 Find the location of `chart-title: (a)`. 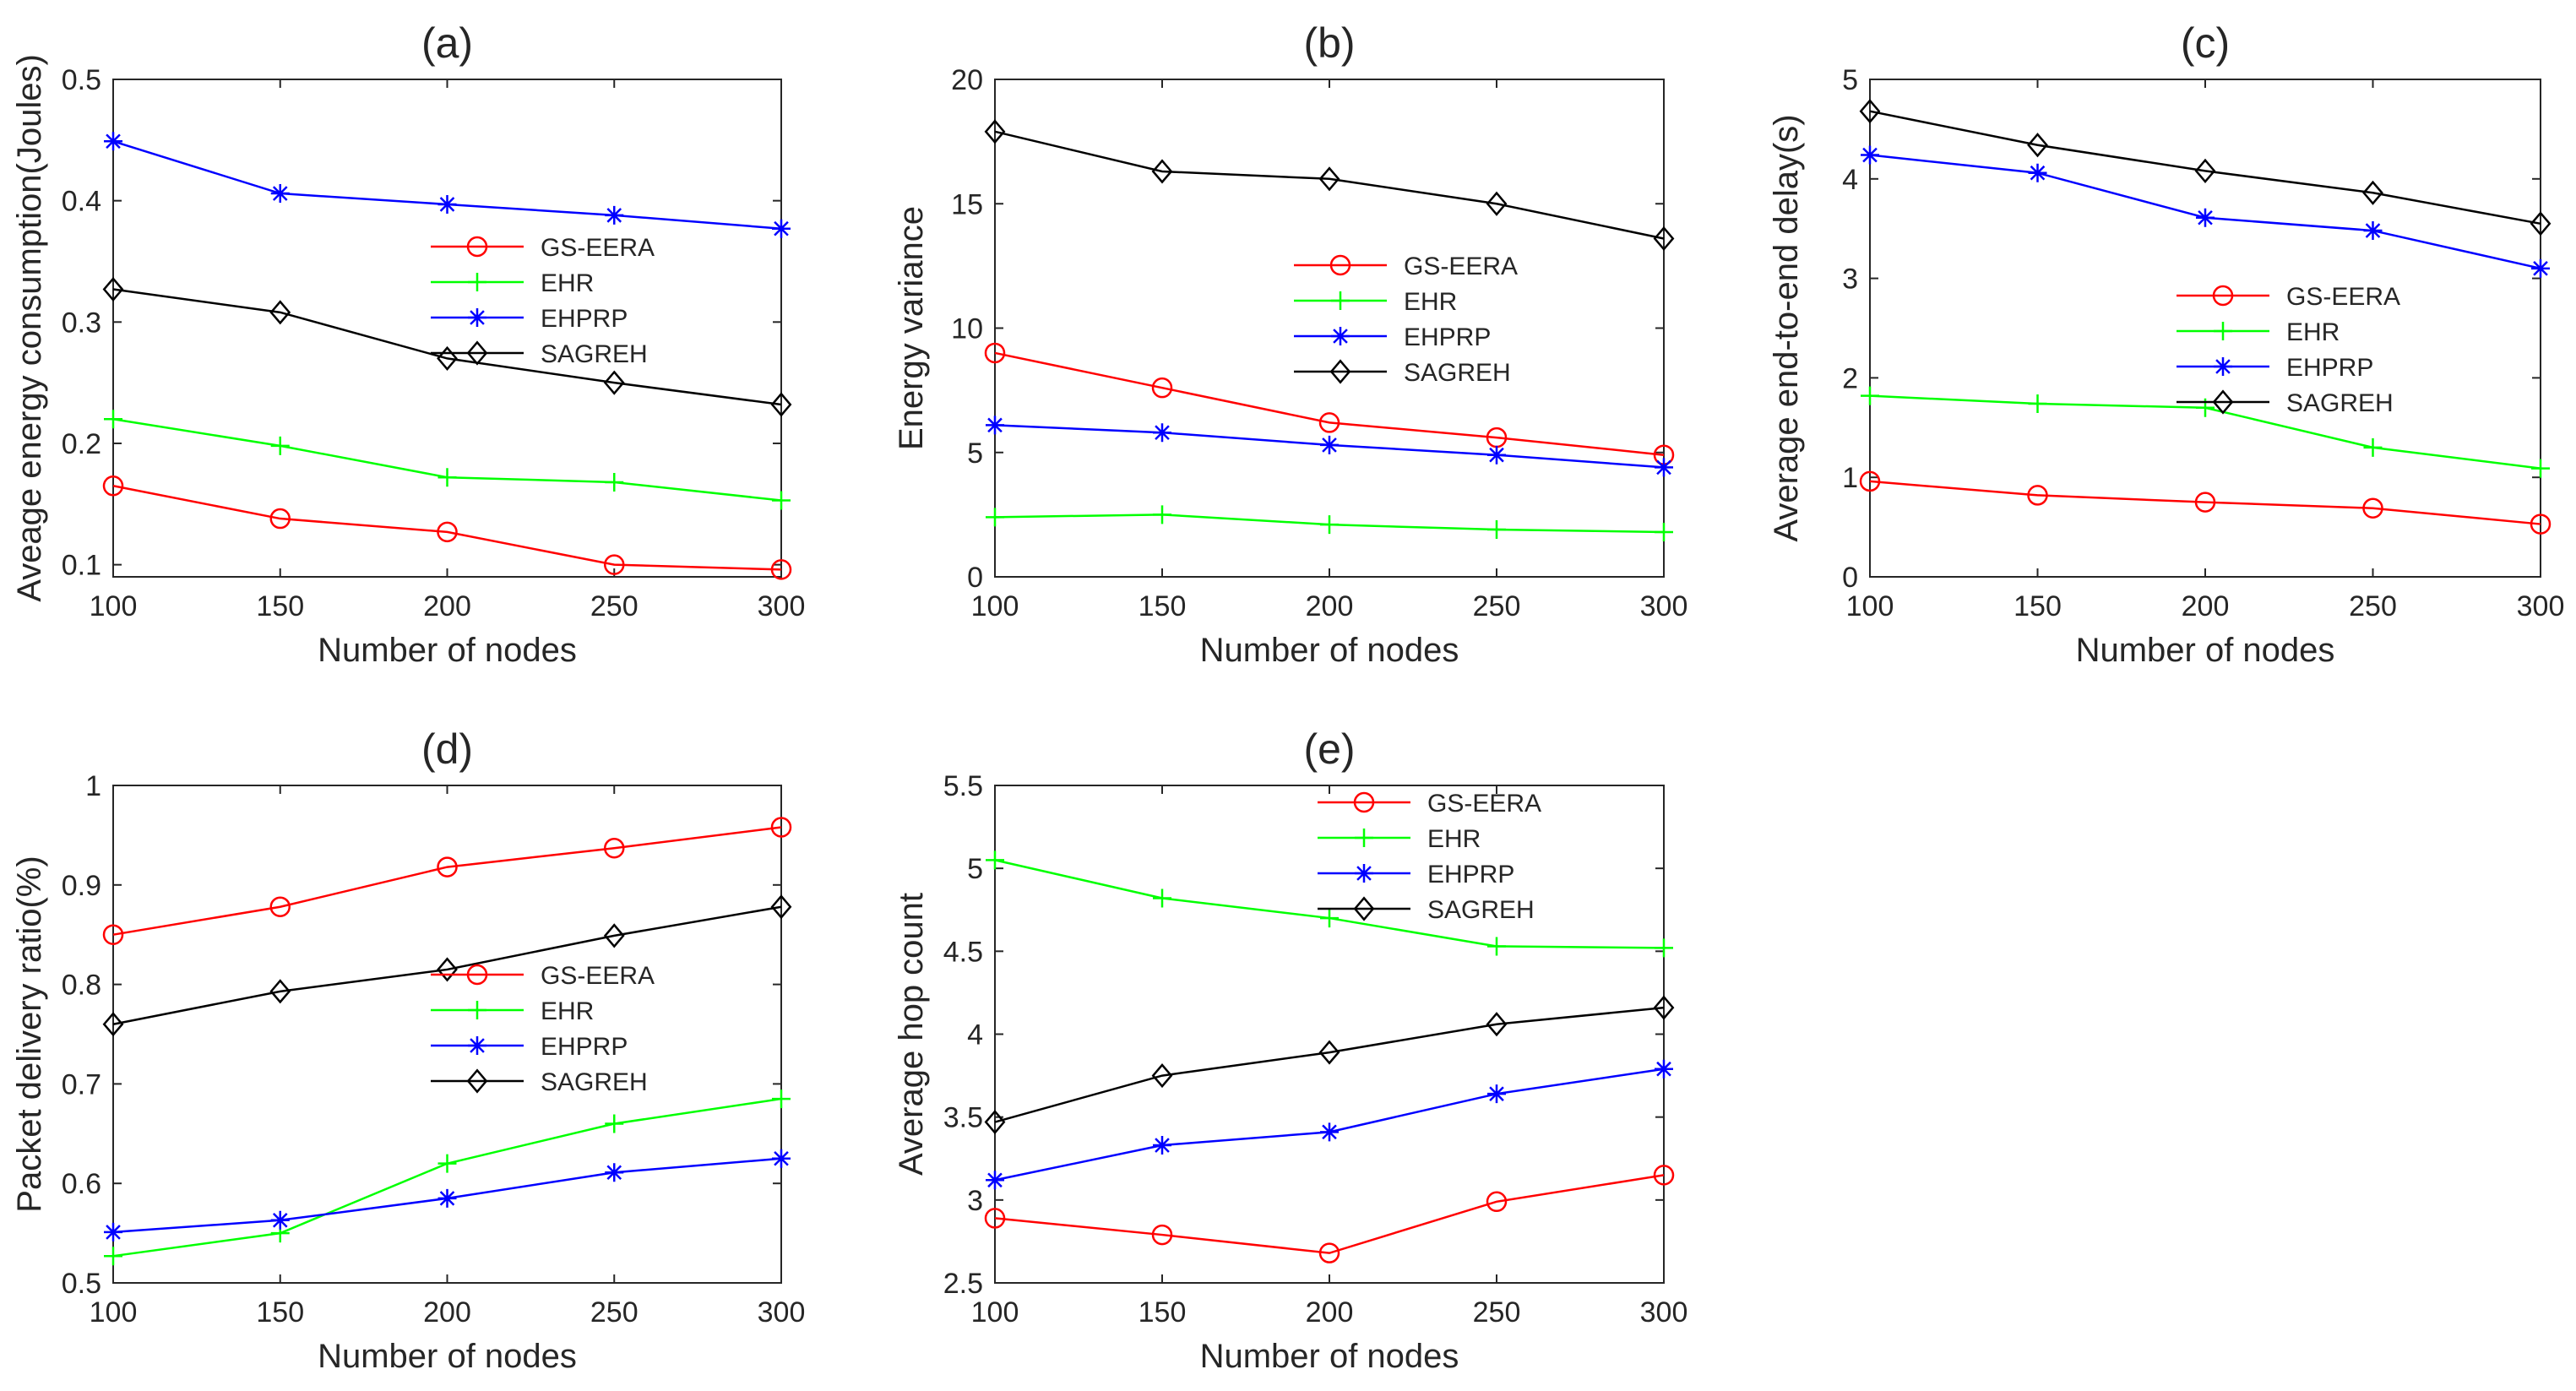

chart-title: (a) is located at coordinates (447, 43).